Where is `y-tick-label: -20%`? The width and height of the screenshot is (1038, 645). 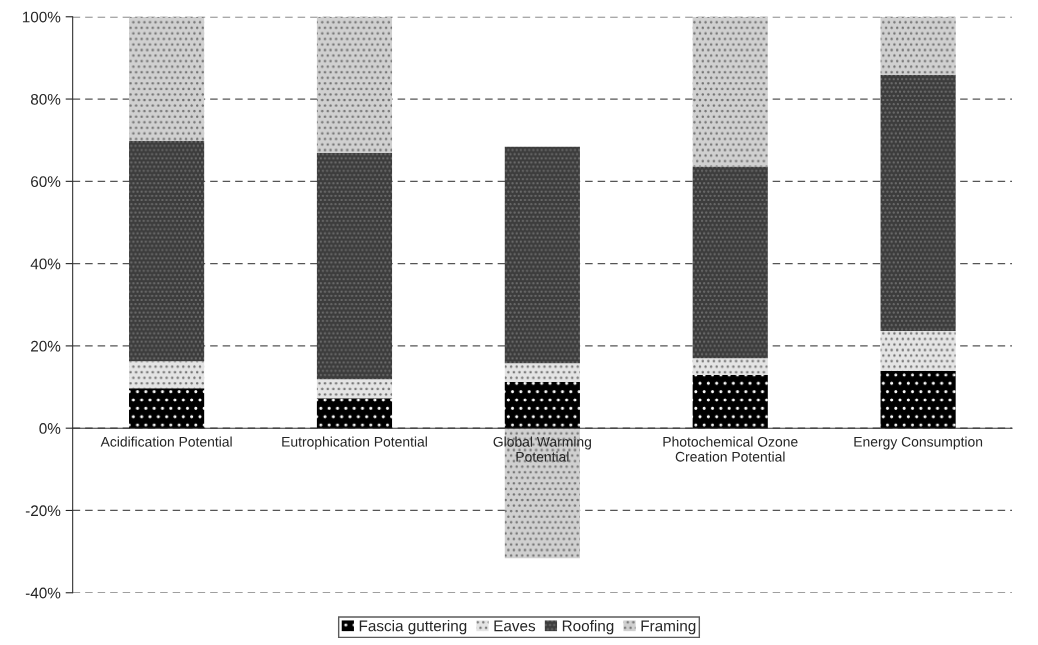
y-tick-label: -20% is located at coordinates (43, 511).